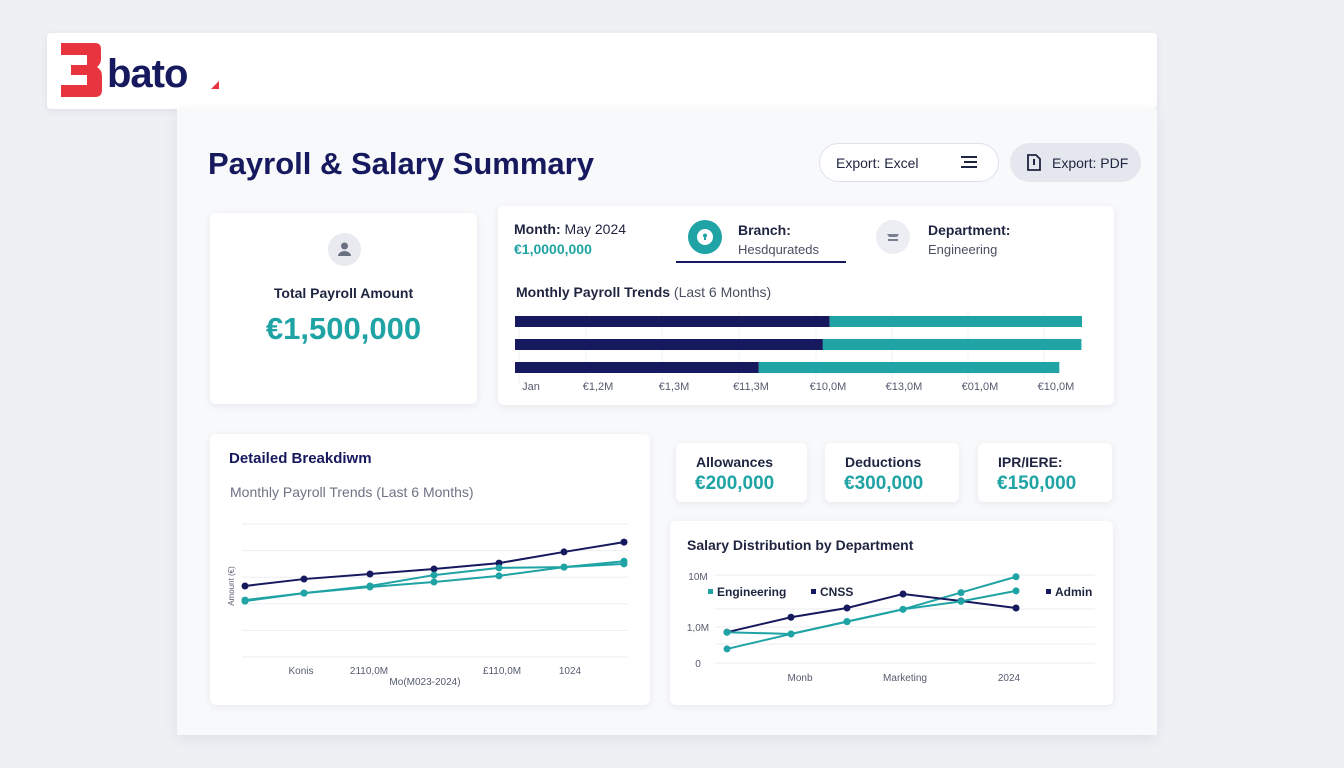 This screenshot has height=768, width=1344. I want to click on y-axis-label: Amount (€), so click(231, 586).